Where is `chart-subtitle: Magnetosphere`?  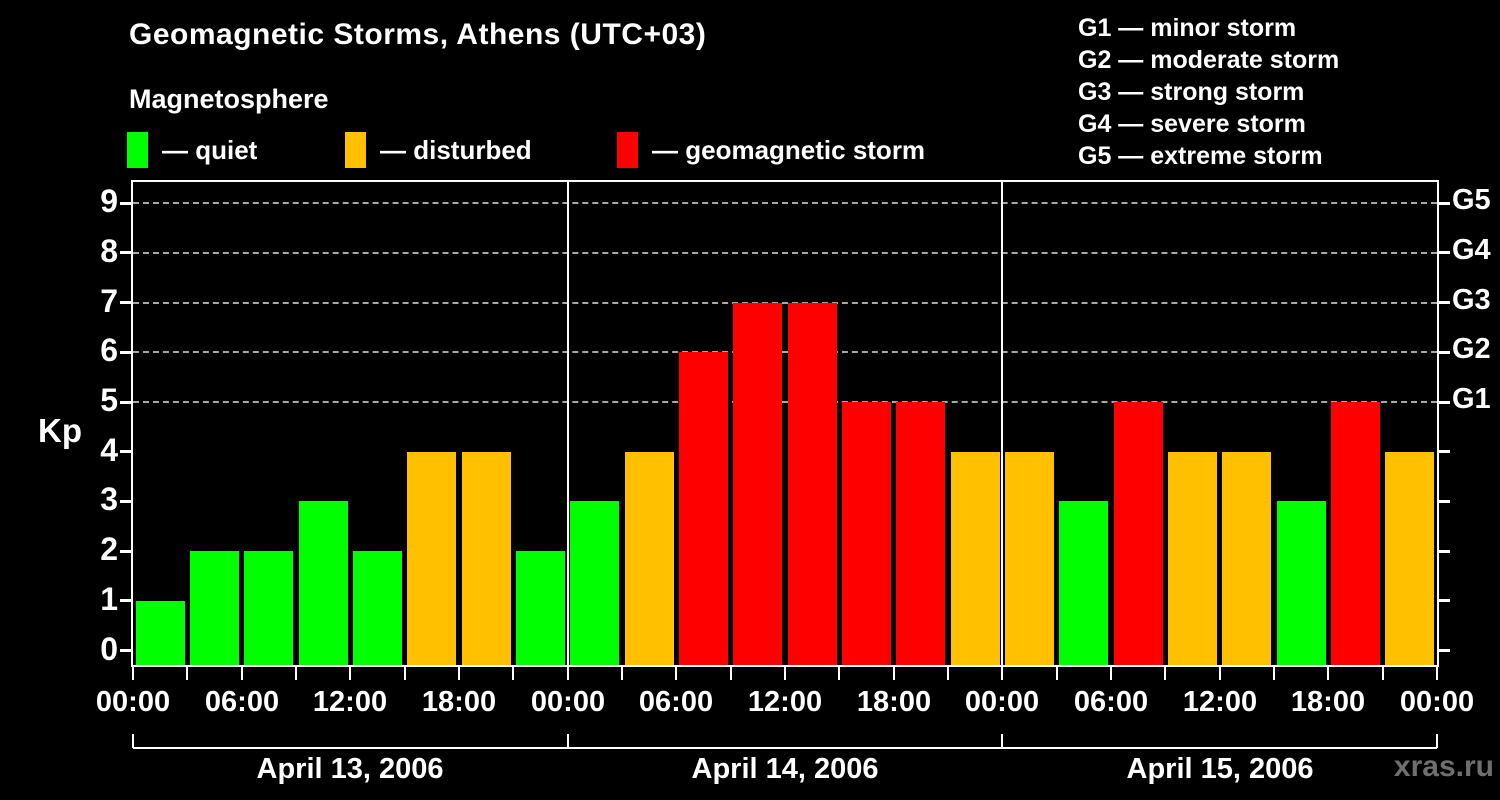
chart-subtitle: Magnetosphere is located at coordinates (229, 99).